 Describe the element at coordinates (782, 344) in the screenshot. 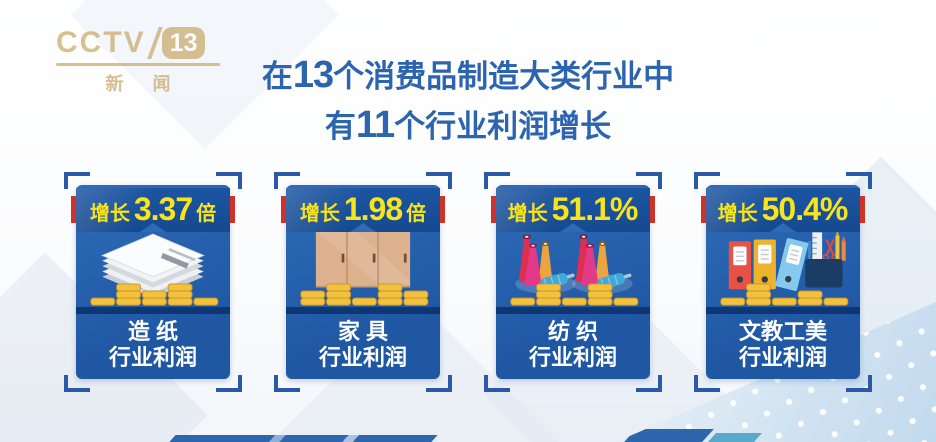

I see `industry-label: 文教工美 行业利润` at that location.